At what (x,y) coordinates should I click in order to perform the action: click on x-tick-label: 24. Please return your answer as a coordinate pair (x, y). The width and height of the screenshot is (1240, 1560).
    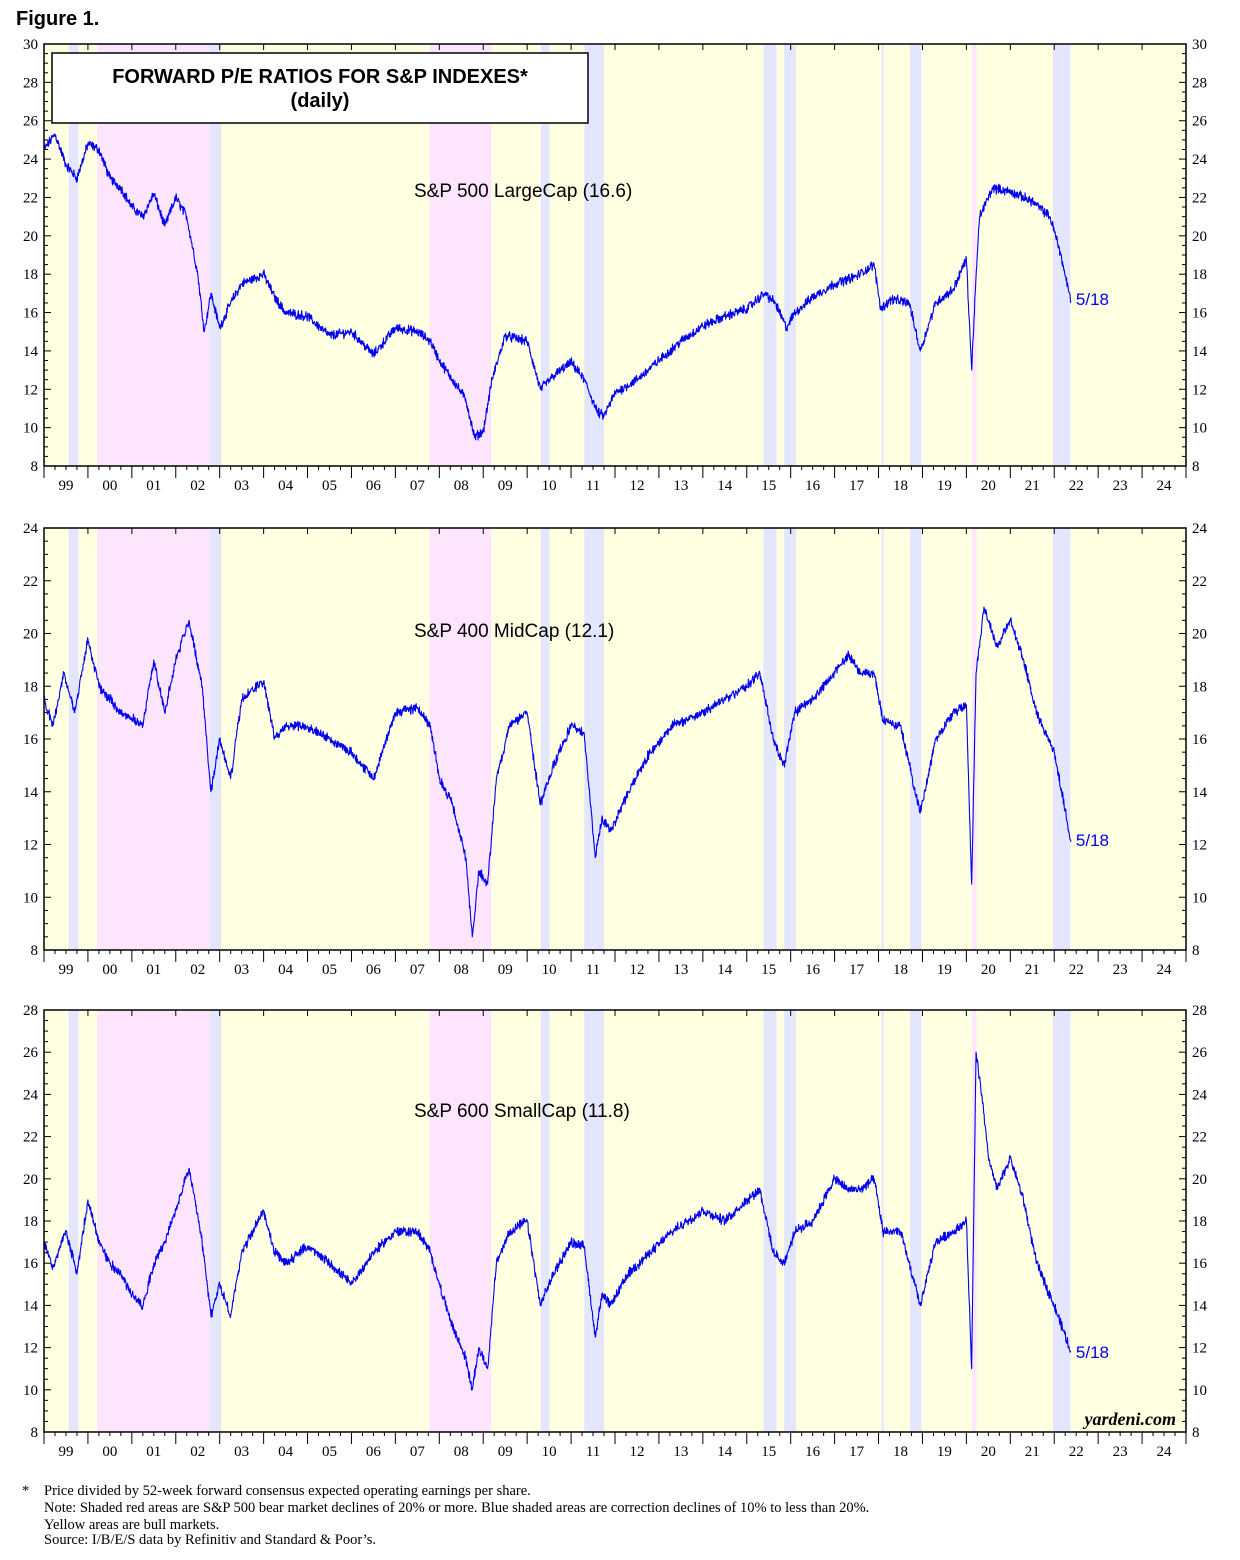
    Looking at the image, I should click on (1165, 486).